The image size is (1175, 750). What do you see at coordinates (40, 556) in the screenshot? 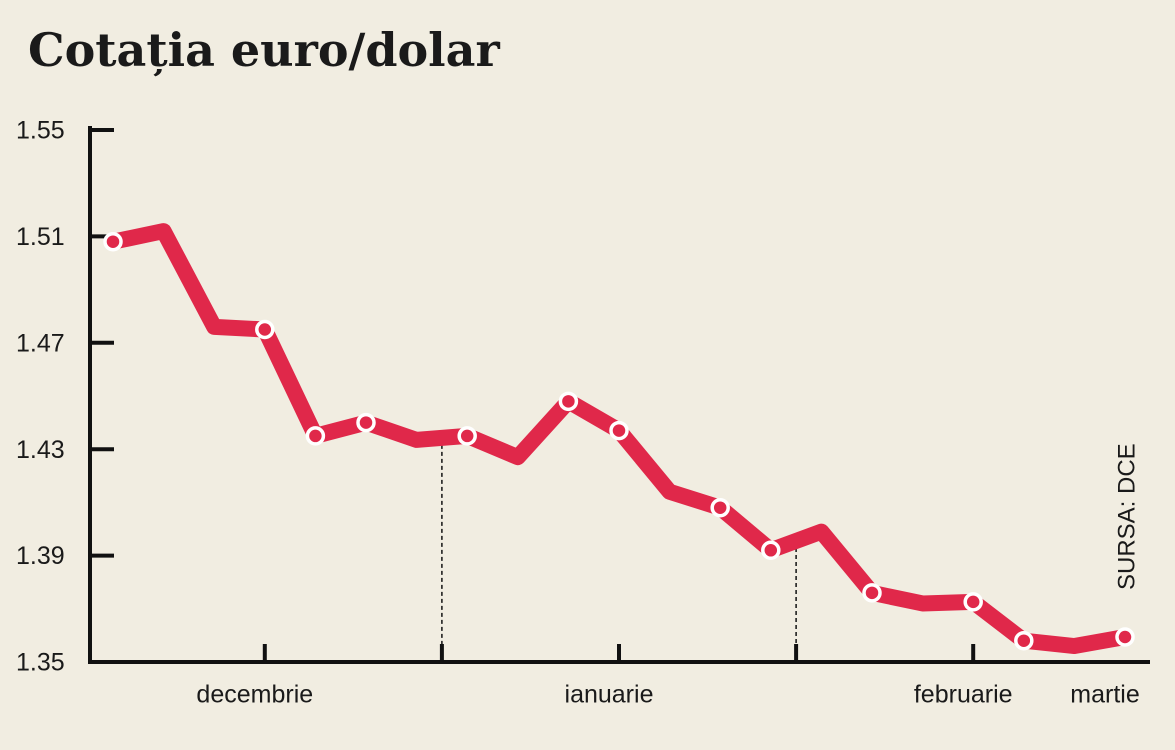
I see `y-tick-label: 1.39` at bounding box center [40, 556].